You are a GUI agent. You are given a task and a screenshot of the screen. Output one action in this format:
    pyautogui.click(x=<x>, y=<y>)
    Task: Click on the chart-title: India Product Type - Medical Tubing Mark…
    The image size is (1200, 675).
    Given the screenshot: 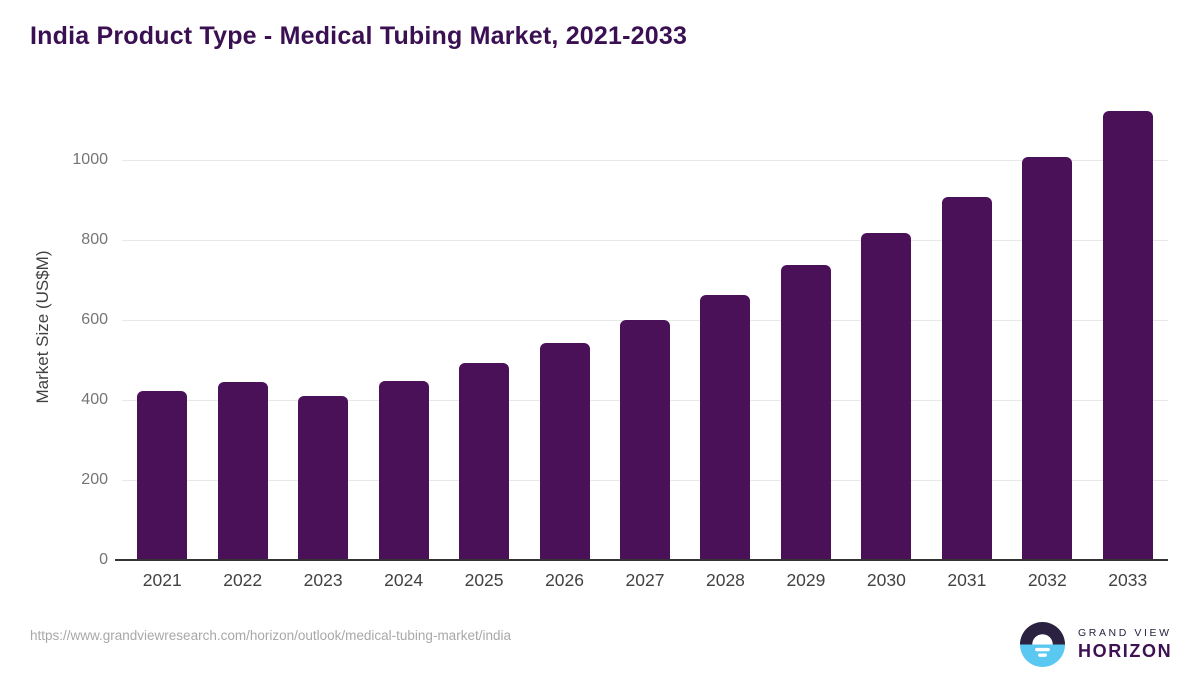 What is the action you would take?
    pyautogui.click(x=359, y=36)
    